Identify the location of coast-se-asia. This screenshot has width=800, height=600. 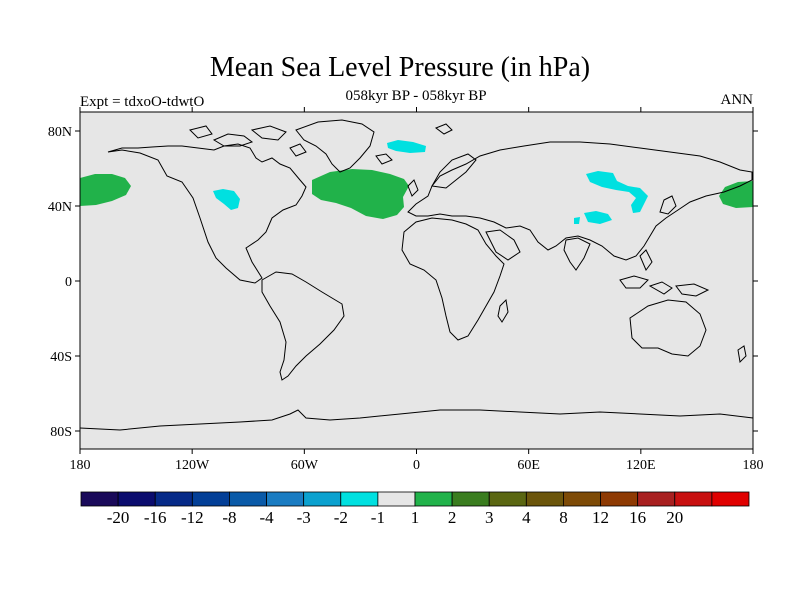
(664, 273).